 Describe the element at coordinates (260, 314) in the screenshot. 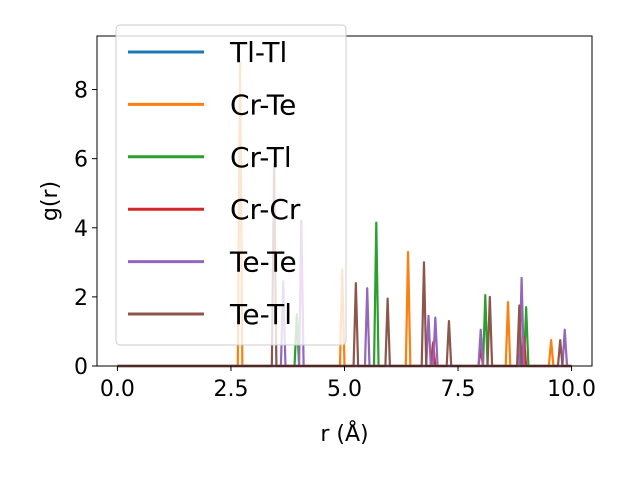

I see `legend-label-te-tl: Te-Tl` at that location.